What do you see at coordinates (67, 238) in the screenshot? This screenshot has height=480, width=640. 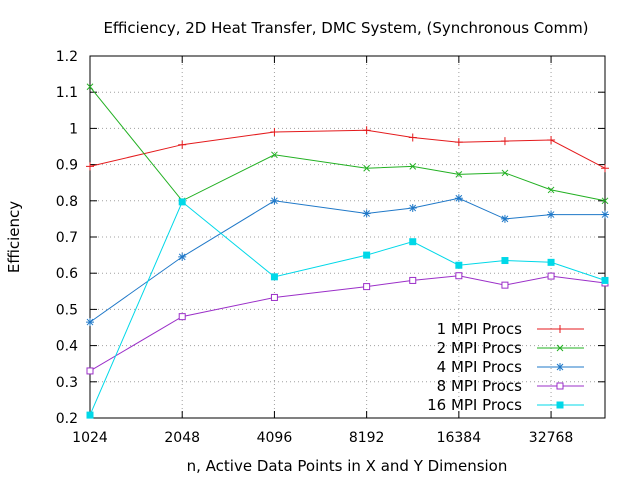 I see `y-tick-label: 0.7` at bounding box center [67, 238].